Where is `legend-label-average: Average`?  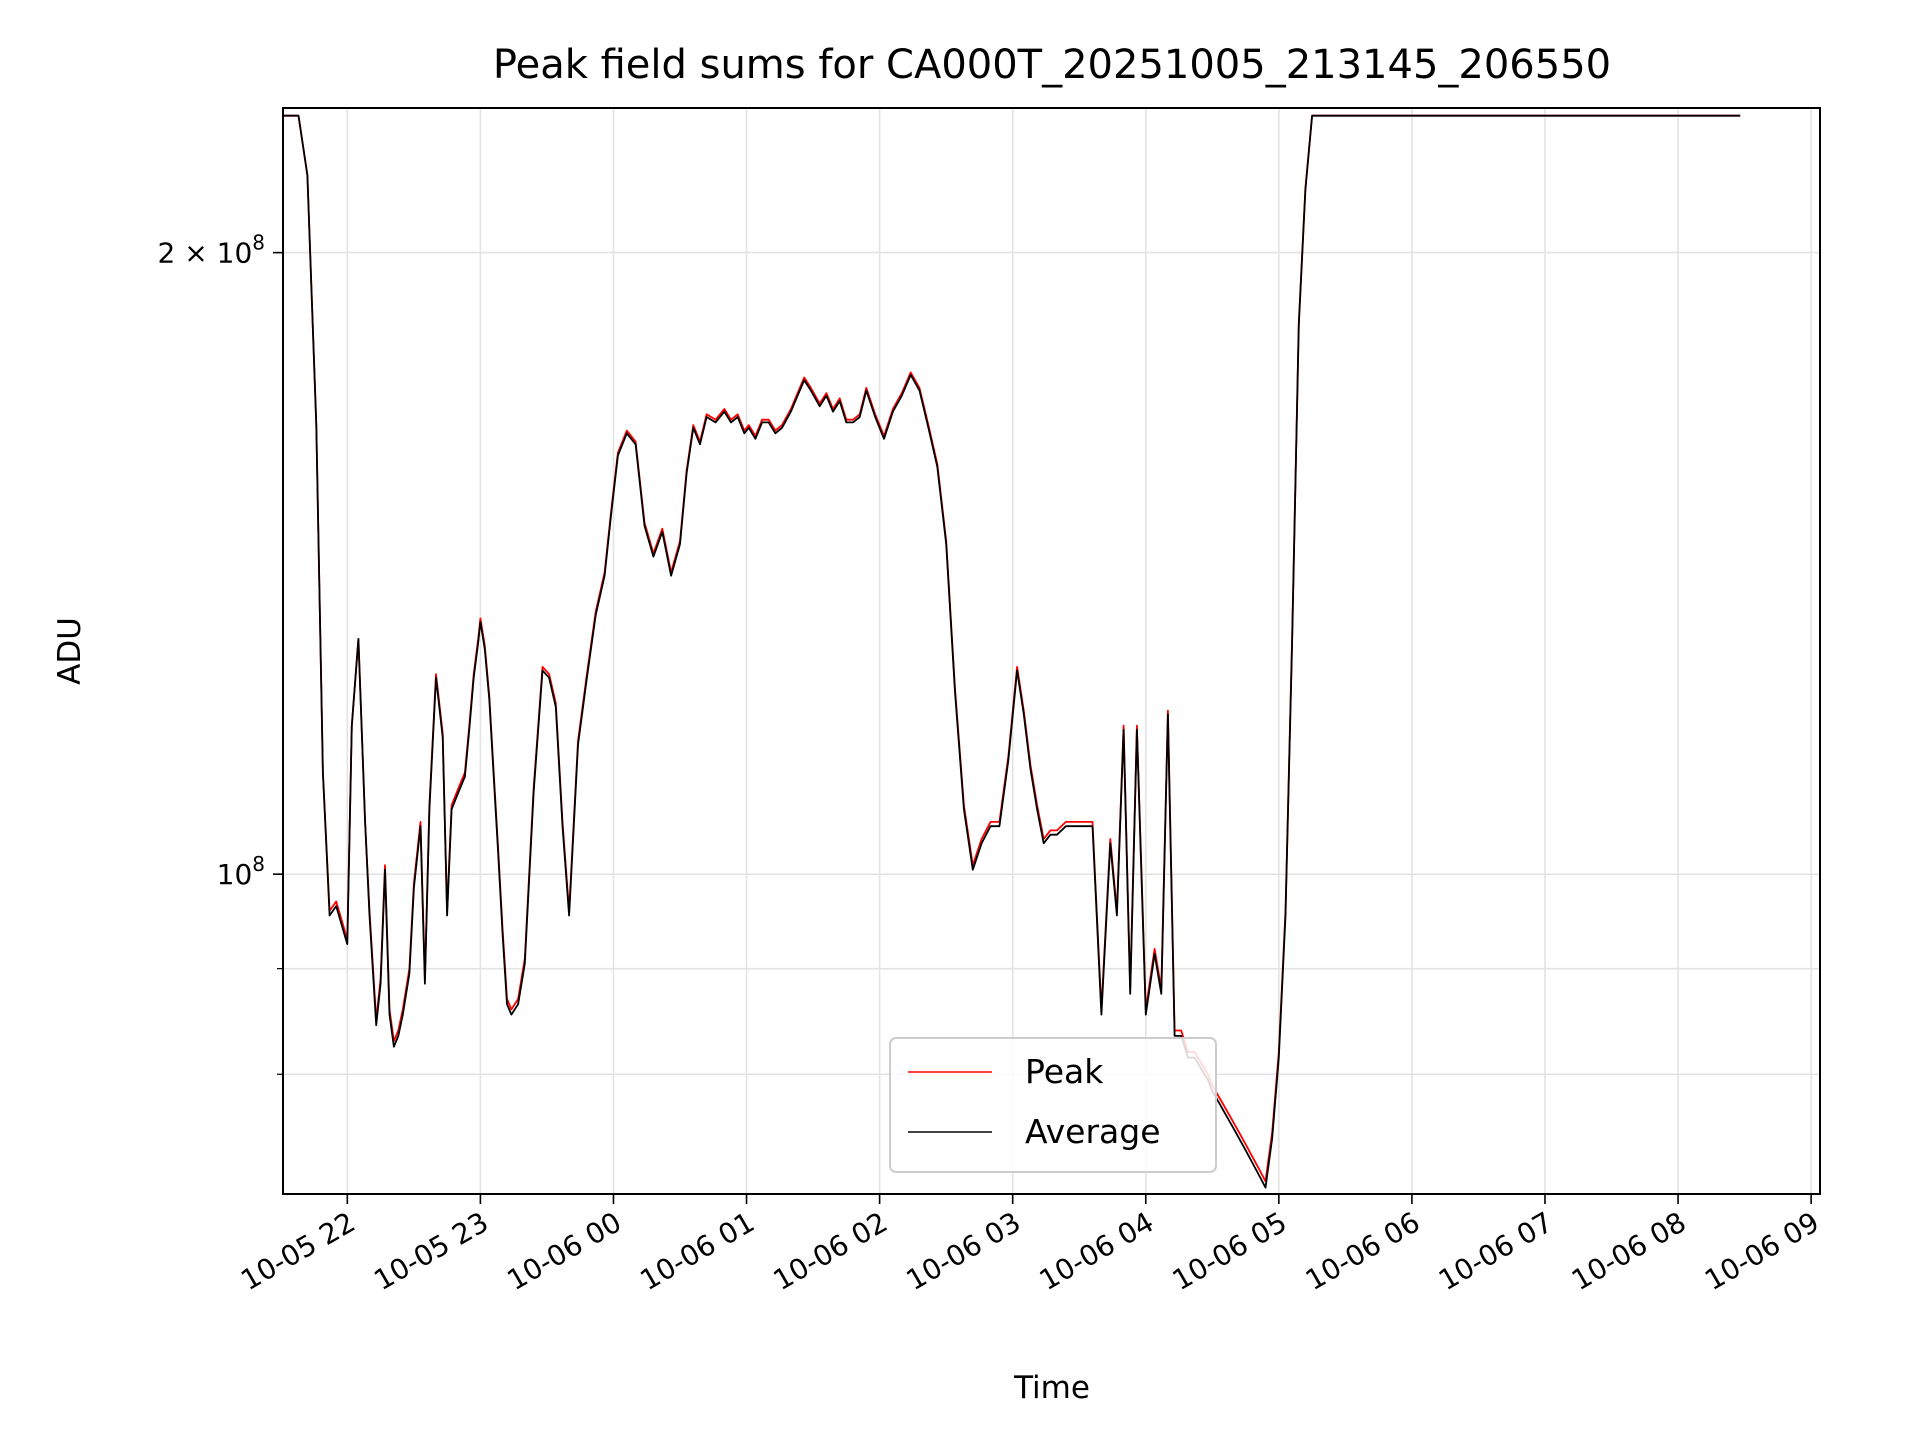
legend-label-average: Average is located at coordinates (1093, 1131).